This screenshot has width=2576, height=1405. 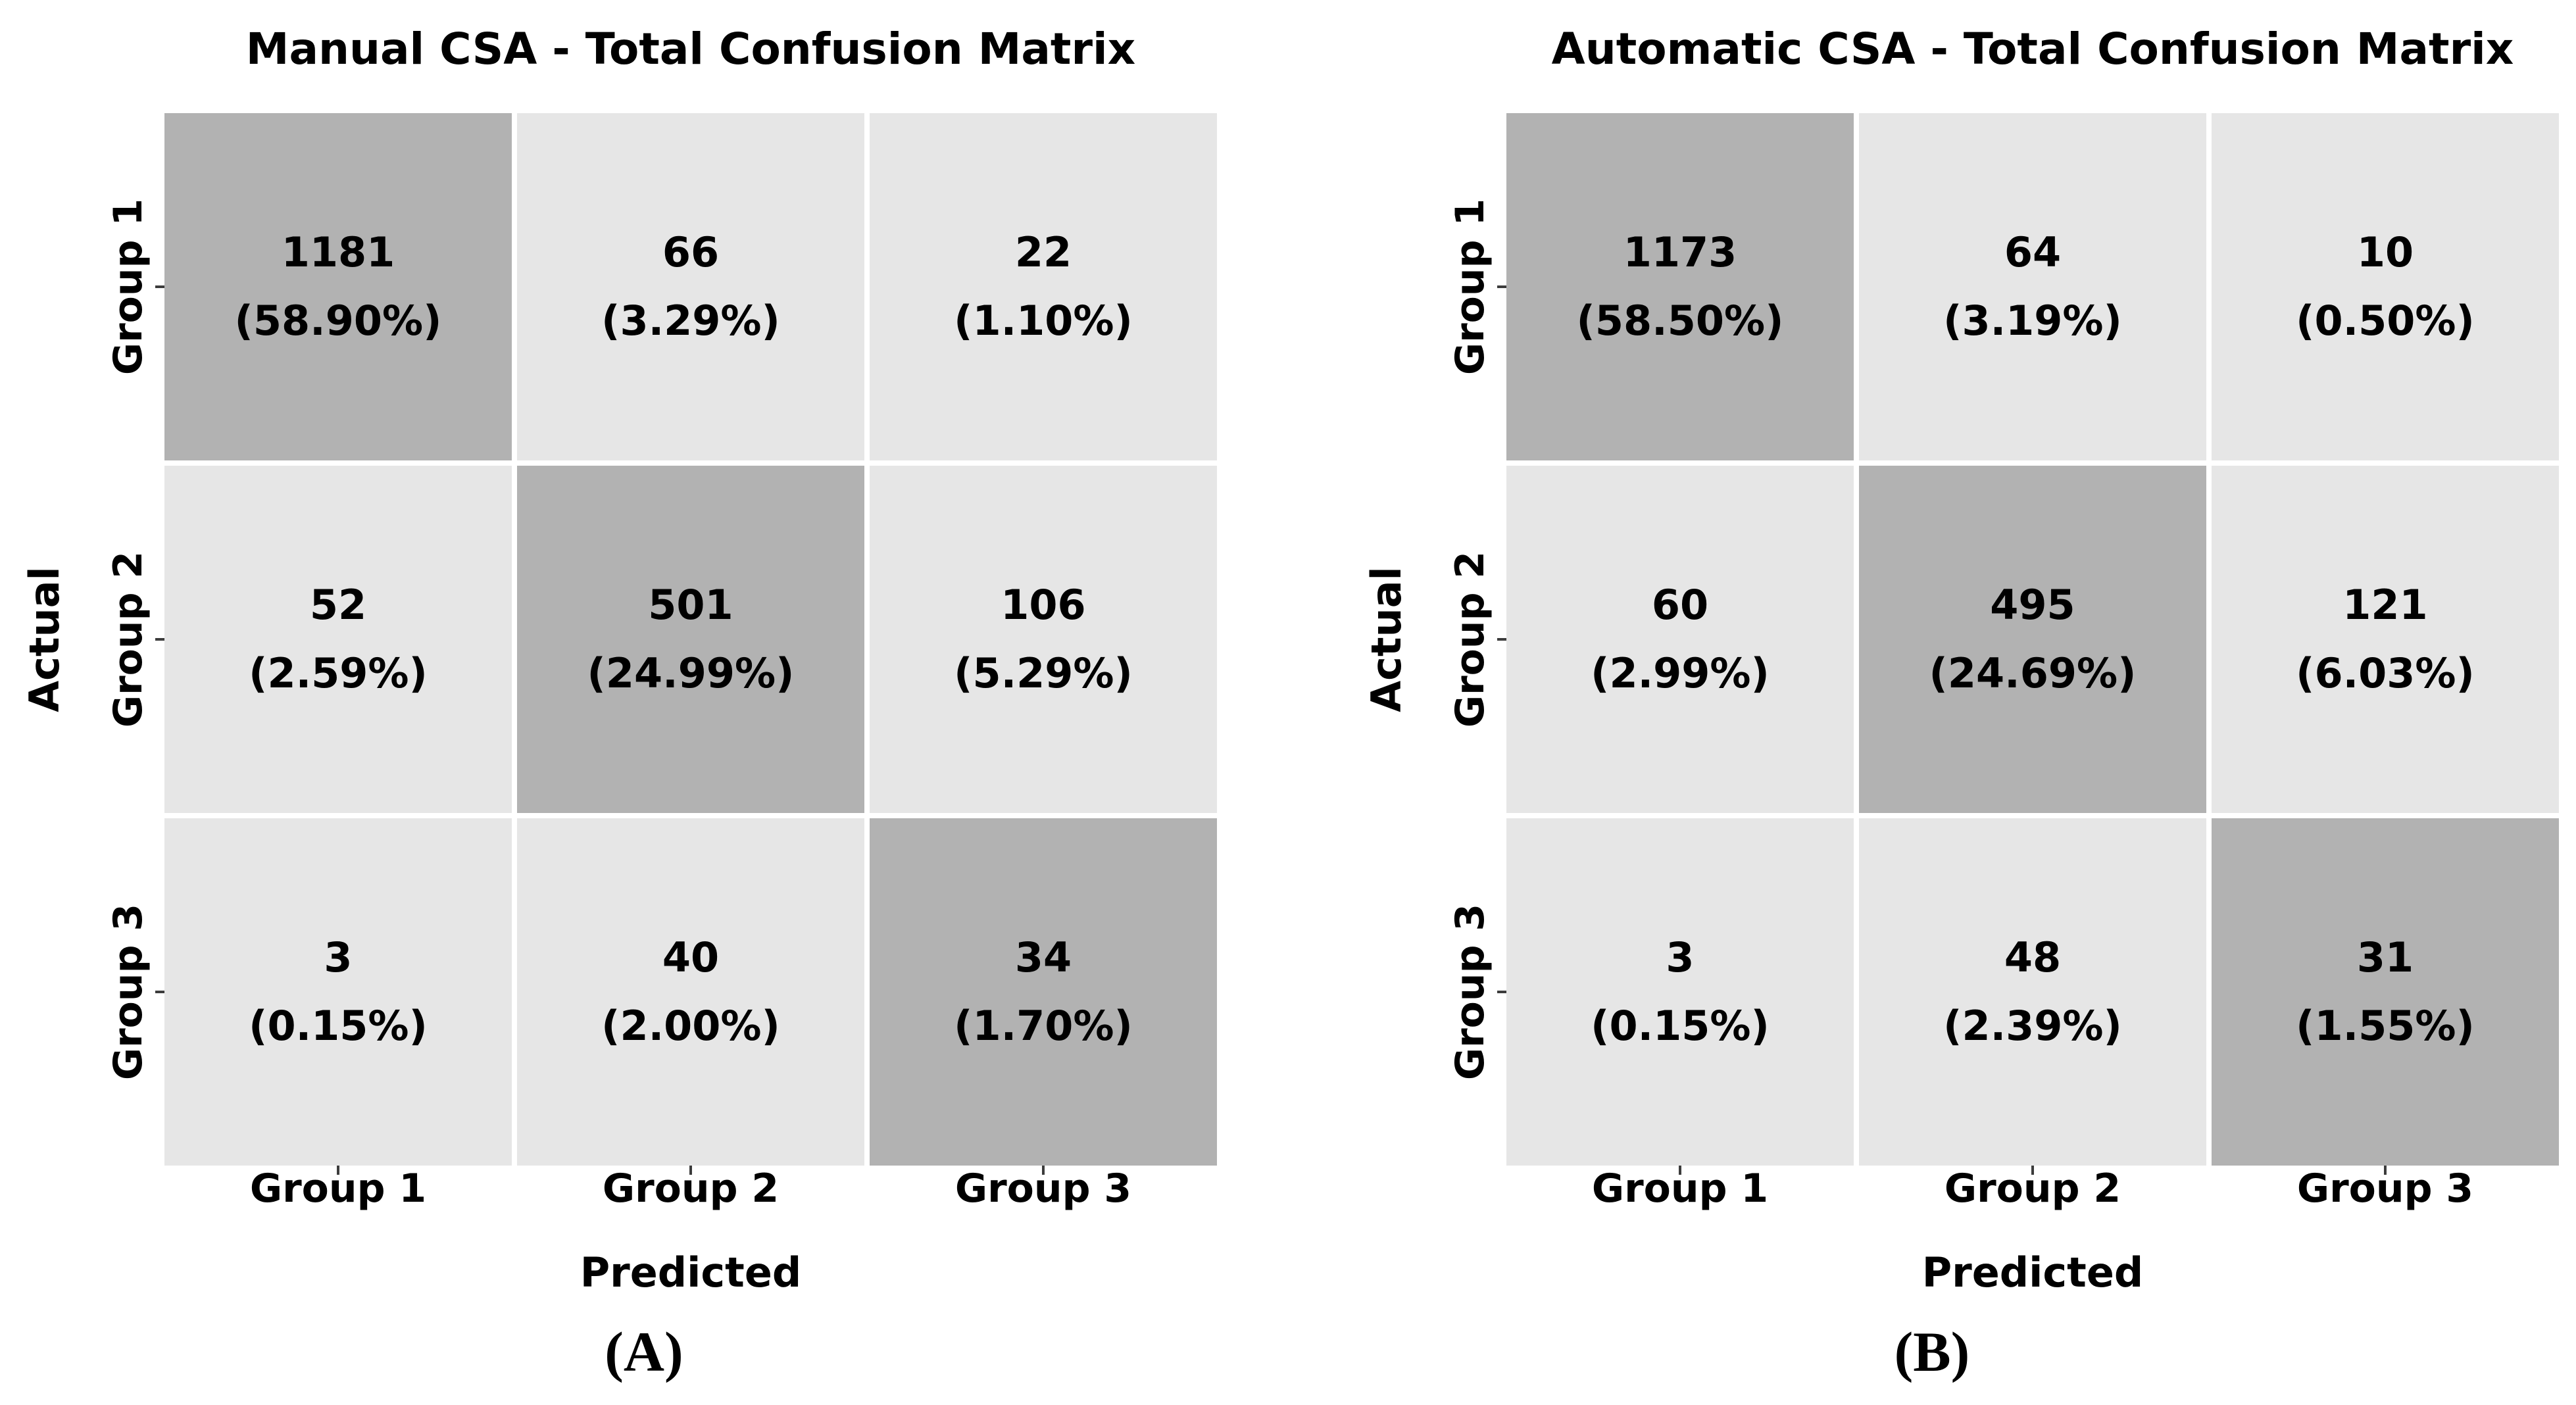 I want to click on cell-actual1-pred3: 22 (1.10%), so click(x=1043, y=286).